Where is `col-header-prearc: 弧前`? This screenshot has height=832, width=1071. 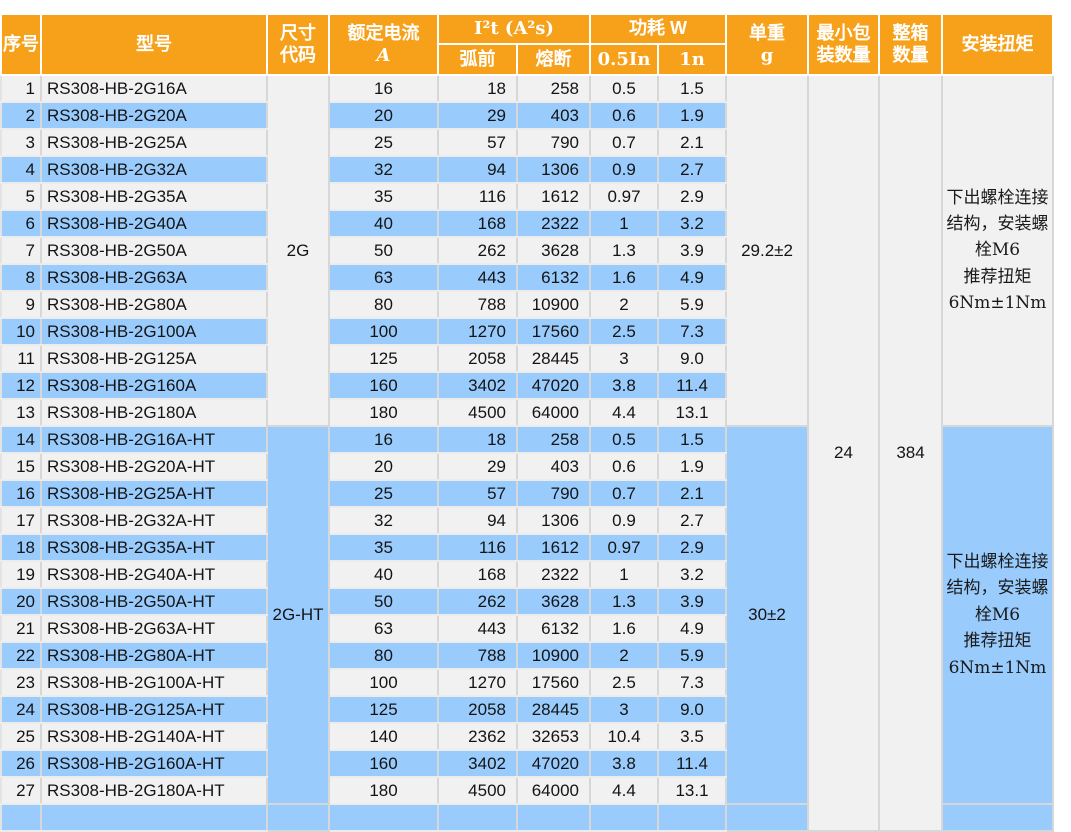
col-header-prearc: 弧前 is located at coordinates (477, 59).